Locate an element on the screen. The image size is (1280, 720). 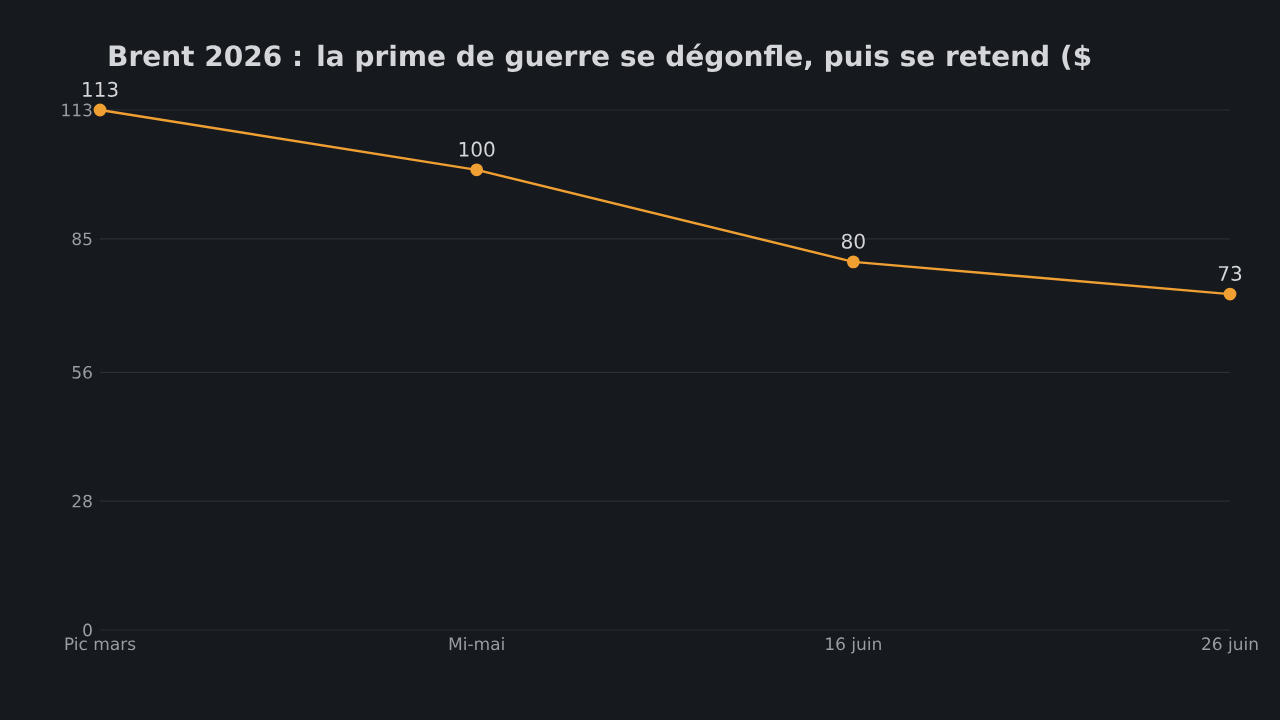
x-tick-label: 26 juin is located at coordinates (1230, 645).